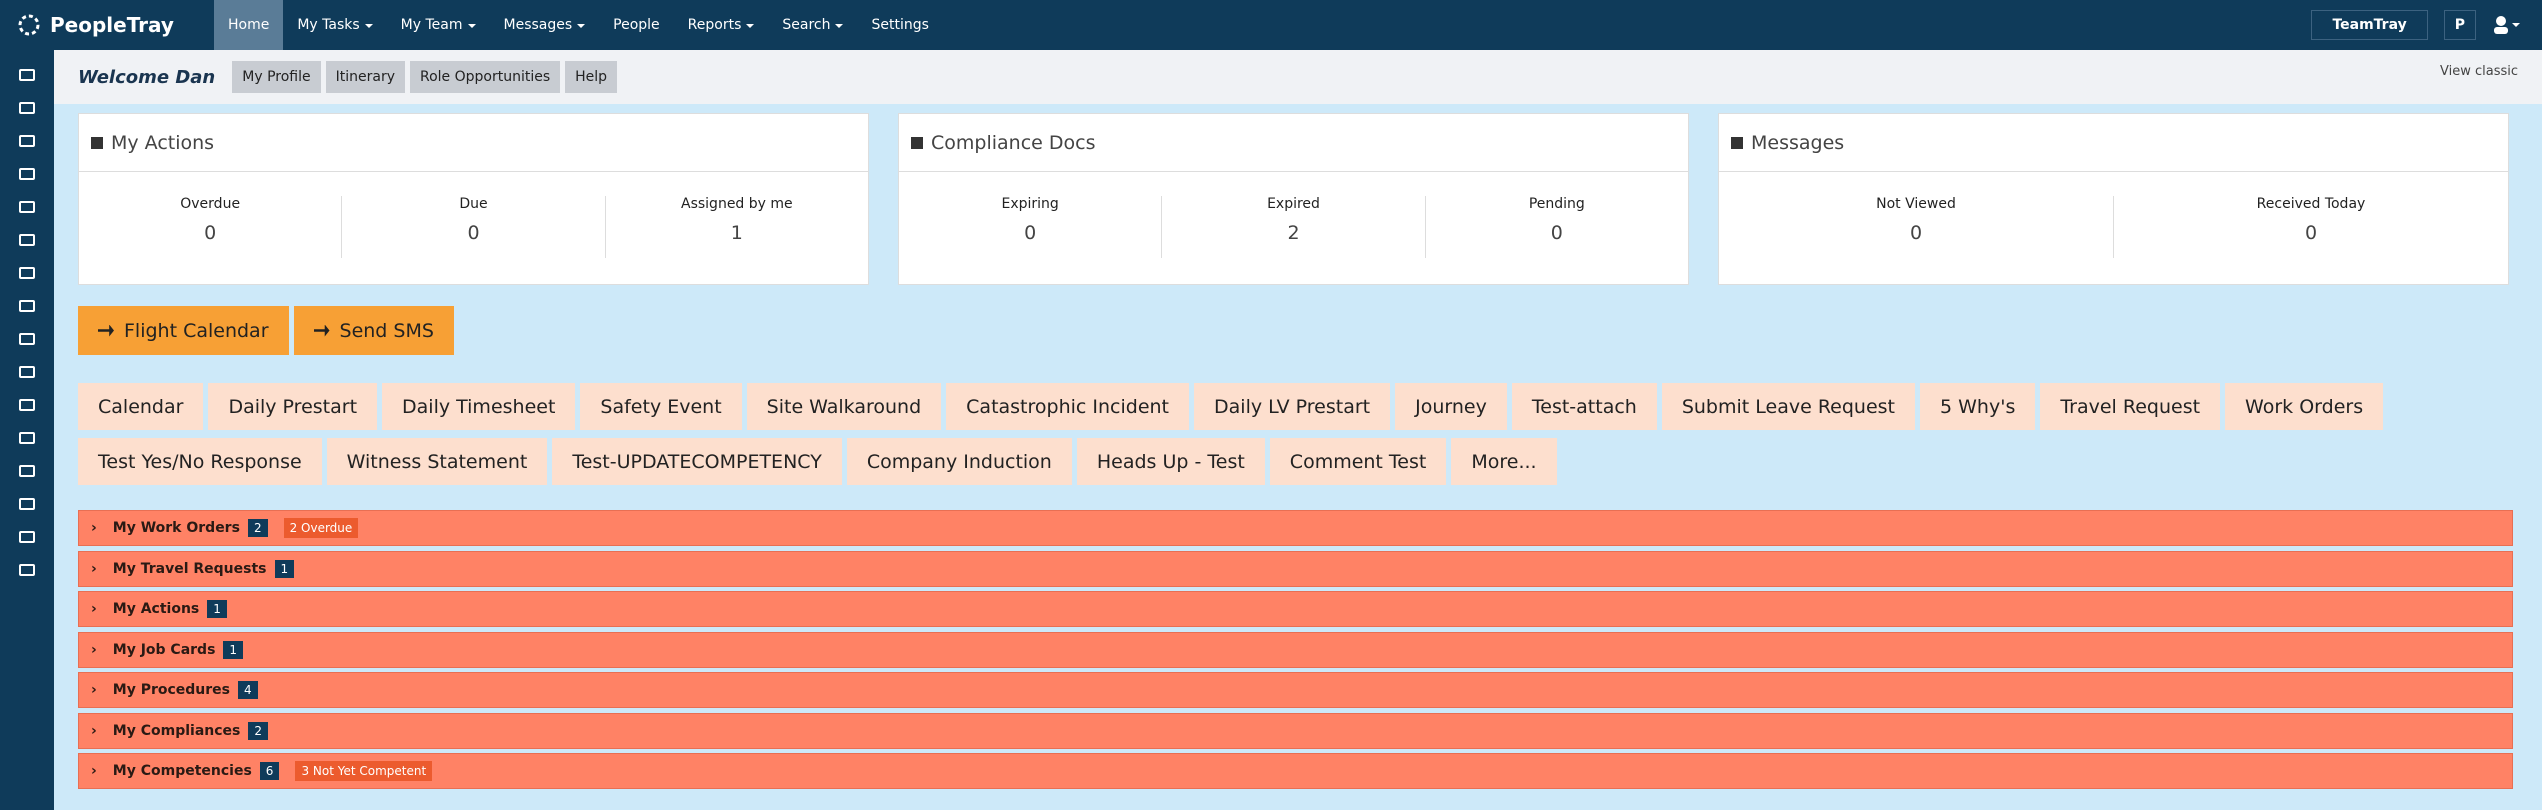 The width and height of the screenshot is (2542, 810). What do you see at coordinates (1788, 406) in the screenshot?
I see `quick-link: Submit Leave Request` at bounding box center [1788, 406].